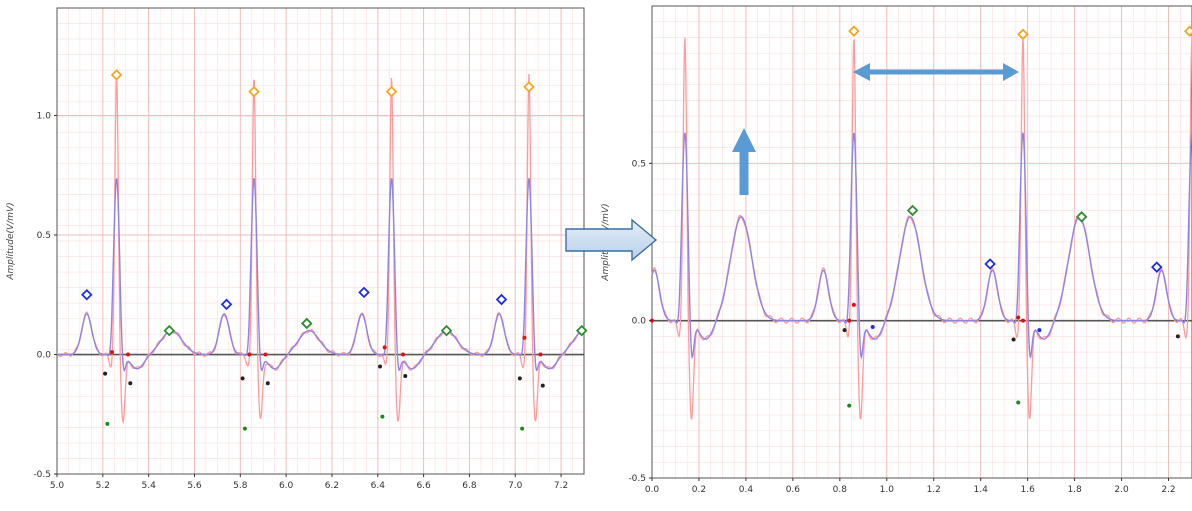 The width and height of the screenshot is (1192, 511). What do you see at coordinates (934, 490) in the screenshot?
I see `x-tick-label: 1.2` at bounding box center [934, 490].